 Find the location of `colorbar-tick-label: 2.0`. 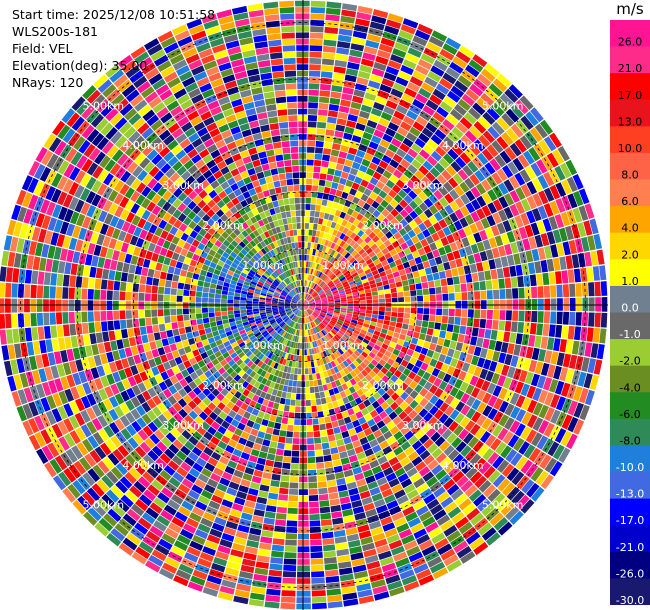

colorbar-tick-label: 2.0 is located at coordinates (630, 254).